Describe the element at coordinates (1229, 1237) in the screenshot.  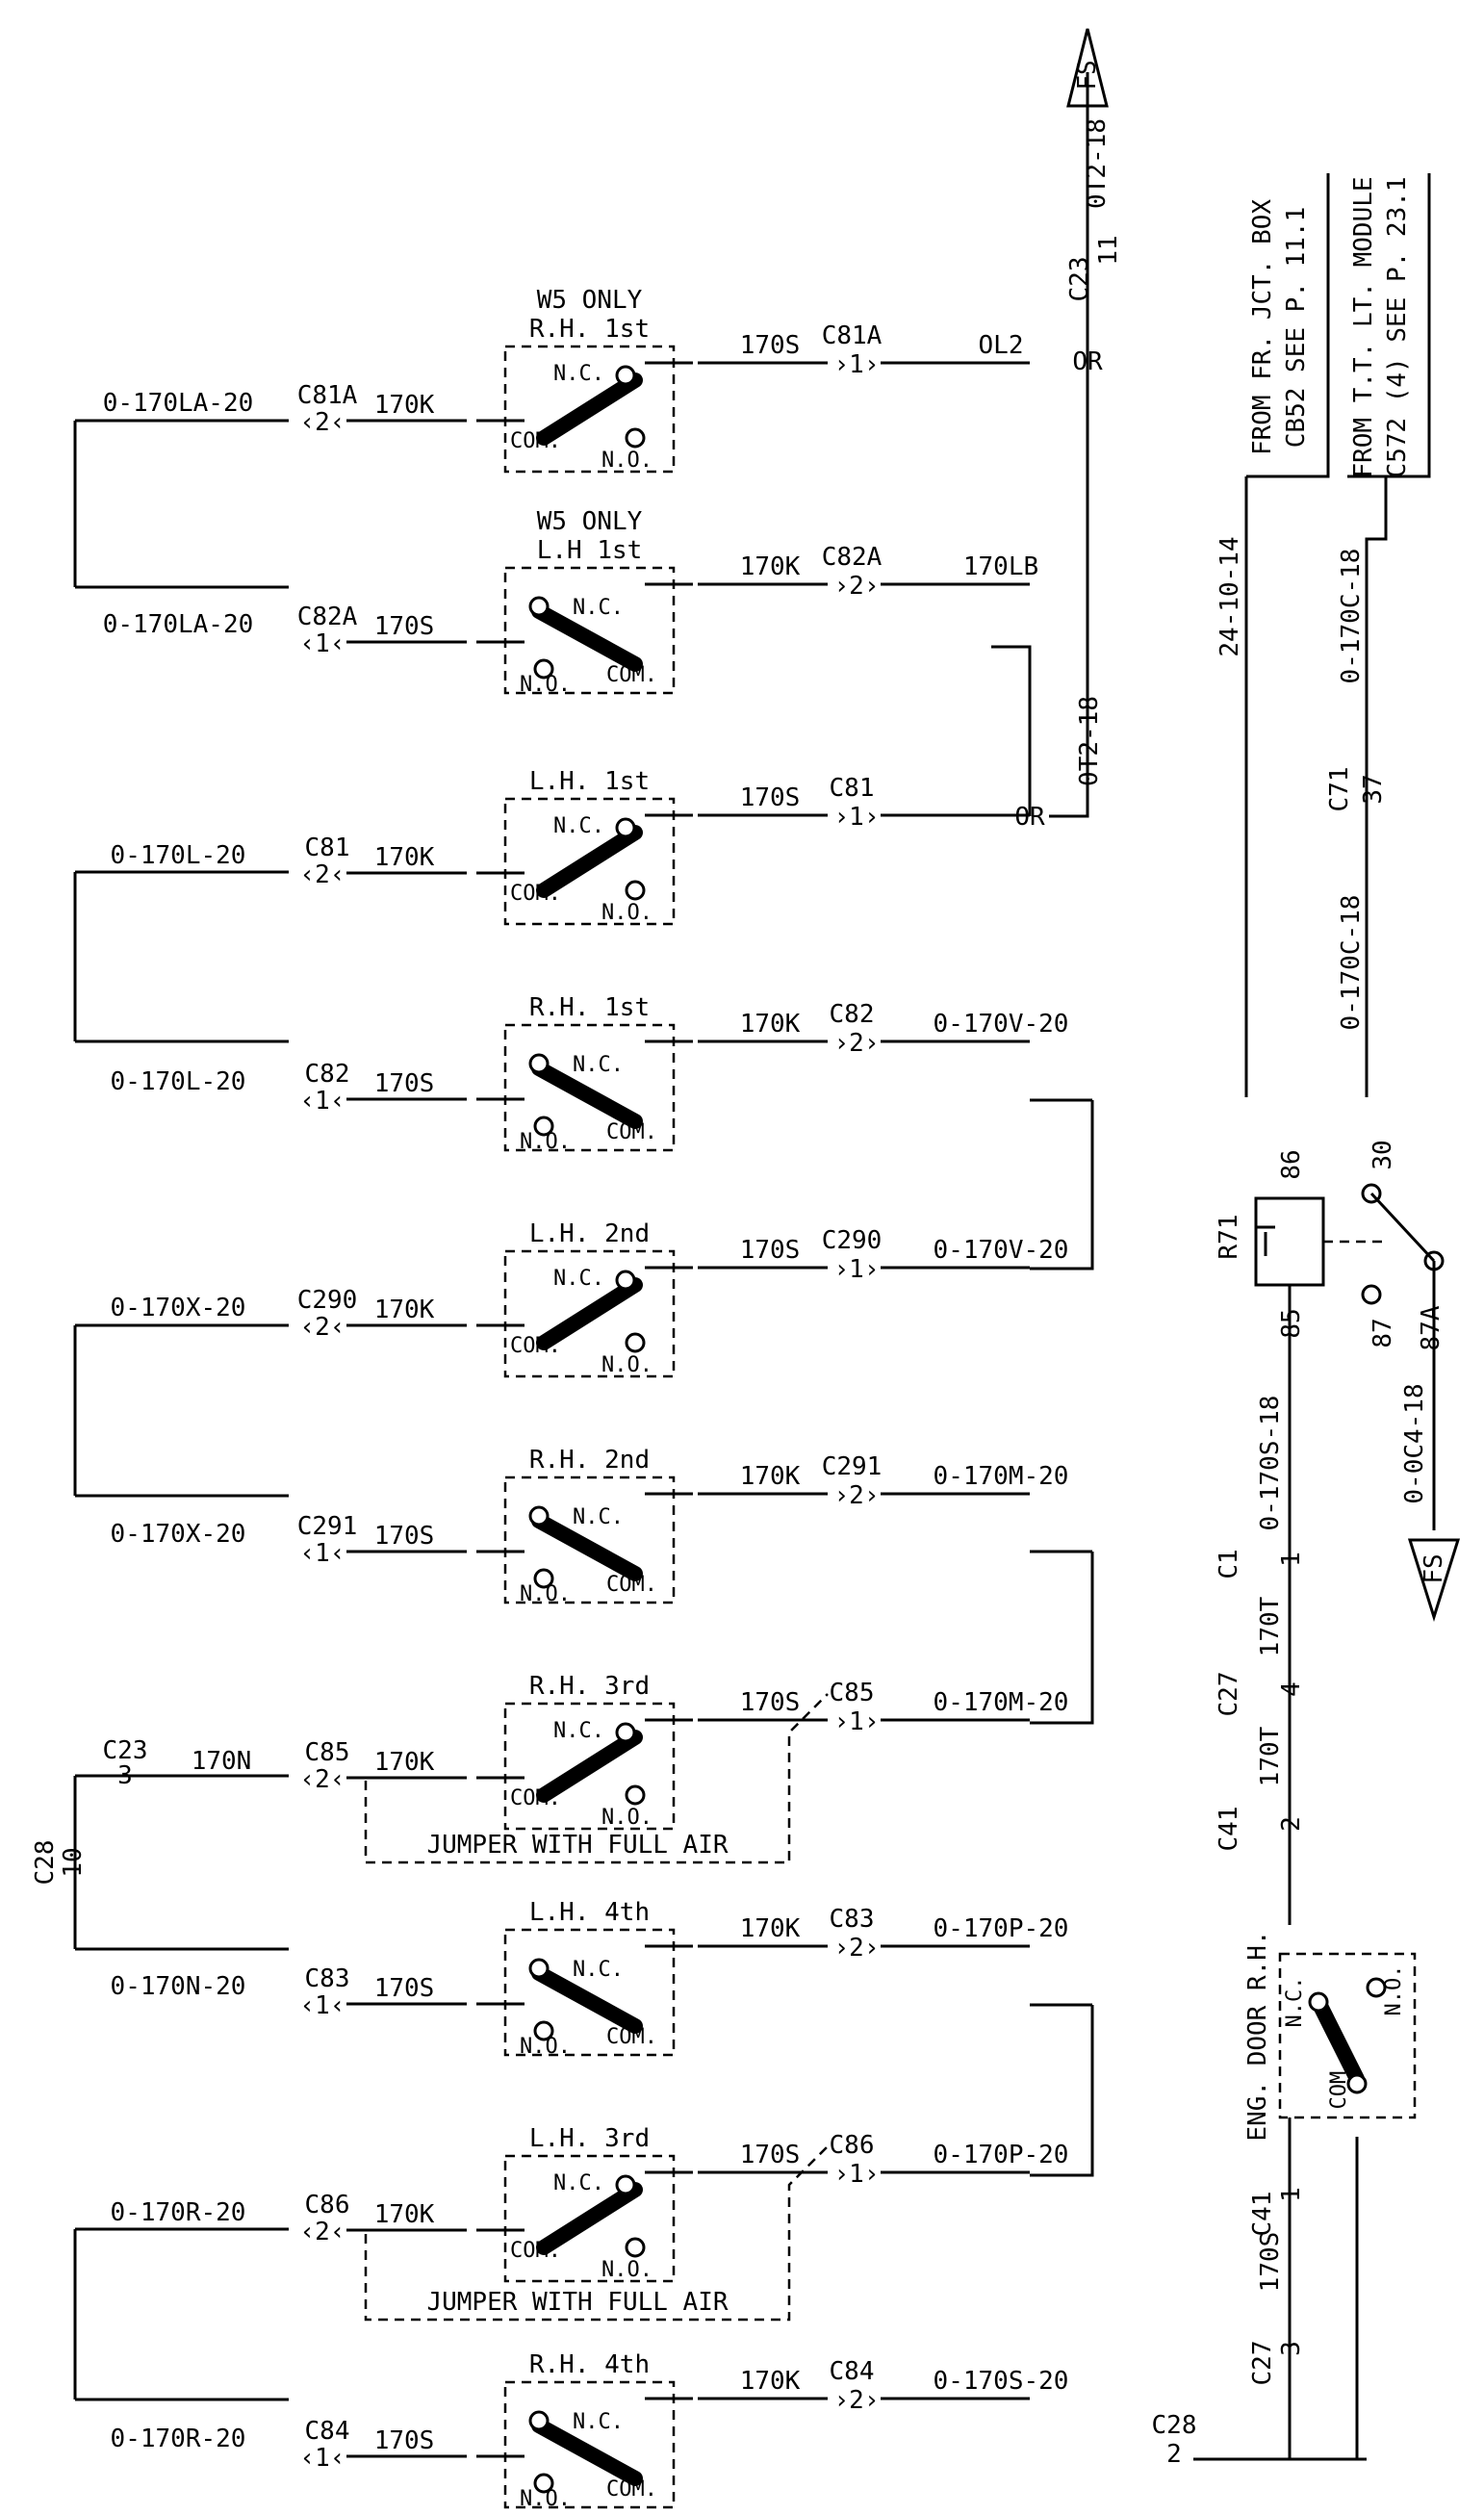
I see `relay-r71-label: R71` at that location.